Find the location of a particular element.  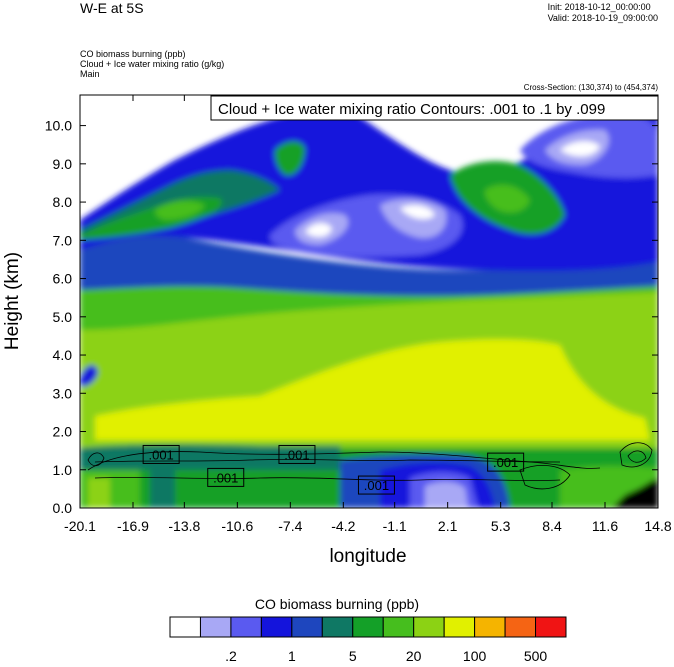

y-tick-label: 5.0 is located at coordinates (63, 317).